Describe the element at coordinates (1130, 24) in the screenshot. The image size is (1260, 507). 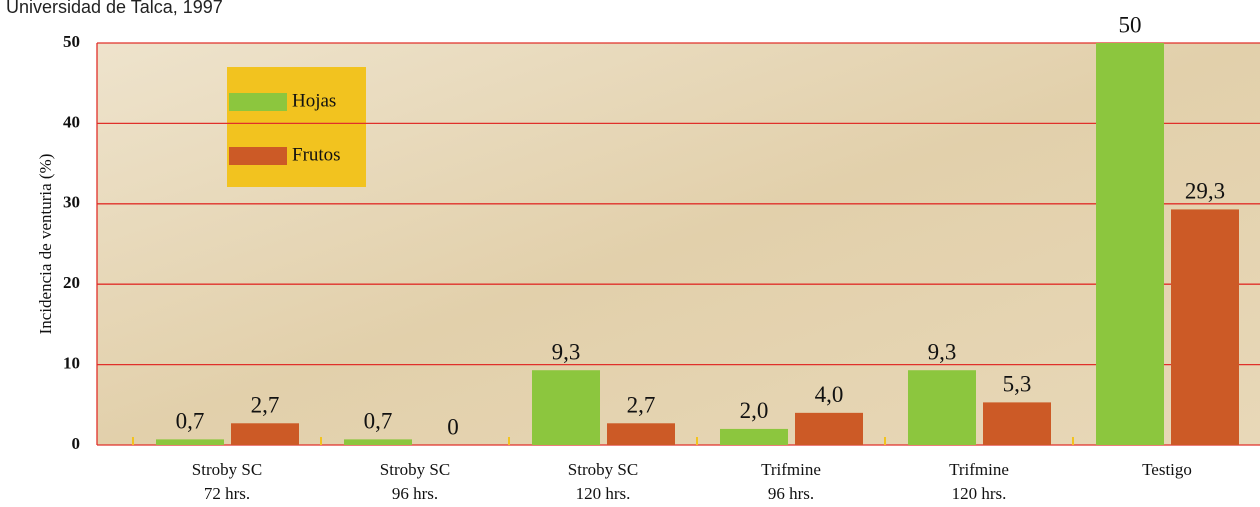
I see `value-label: 50` at that location.